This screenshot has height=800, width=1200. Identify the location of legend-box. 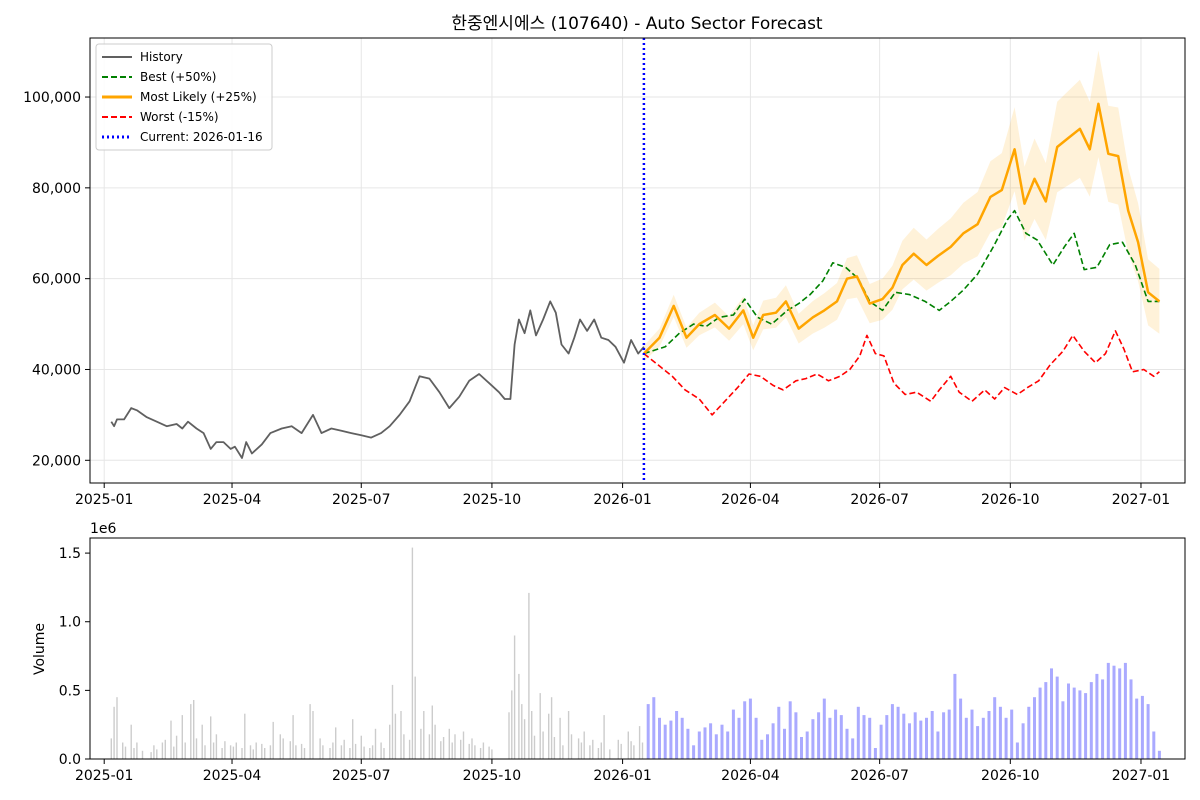
(184, 97).